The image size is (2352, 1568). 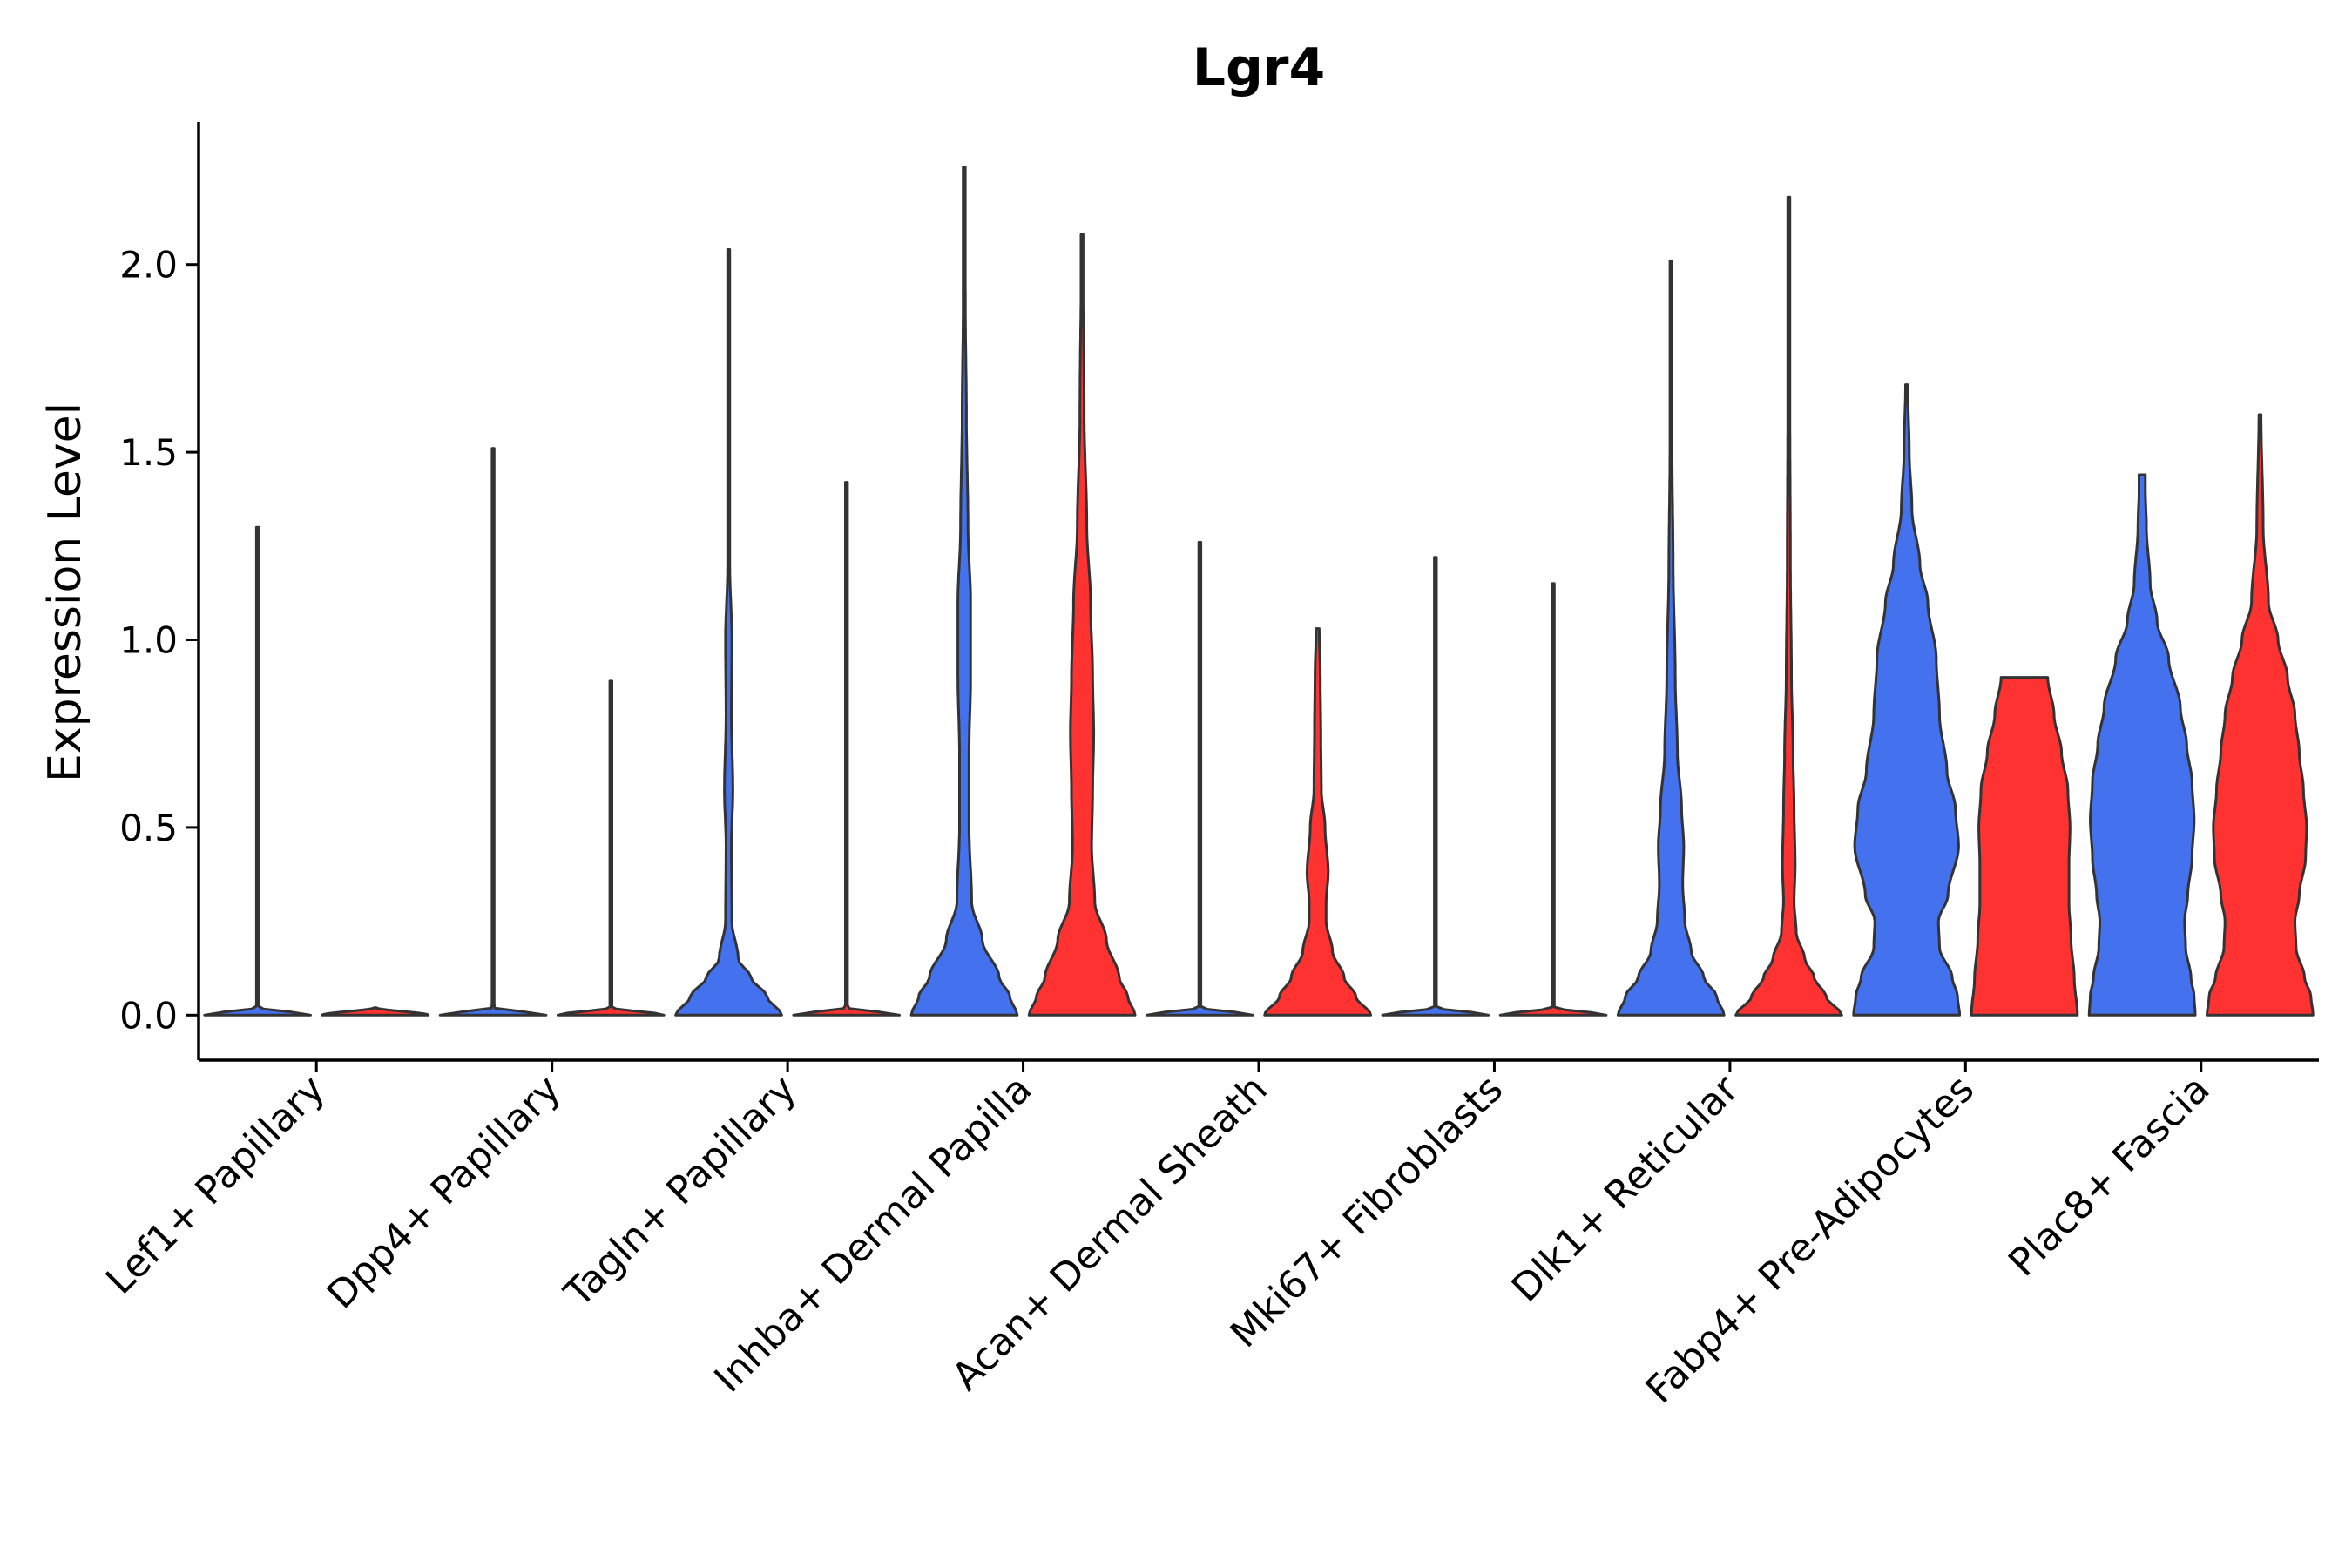 I want to click on violin-group-2-dpp4-papillary, so click(x=611, y=848).